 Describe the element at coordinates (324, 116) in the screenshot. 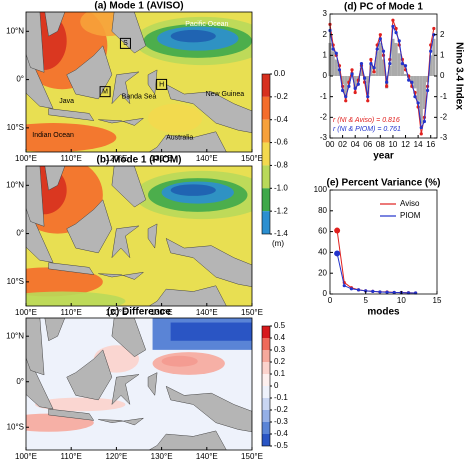

I see `y-tick-label: -2` at that location.